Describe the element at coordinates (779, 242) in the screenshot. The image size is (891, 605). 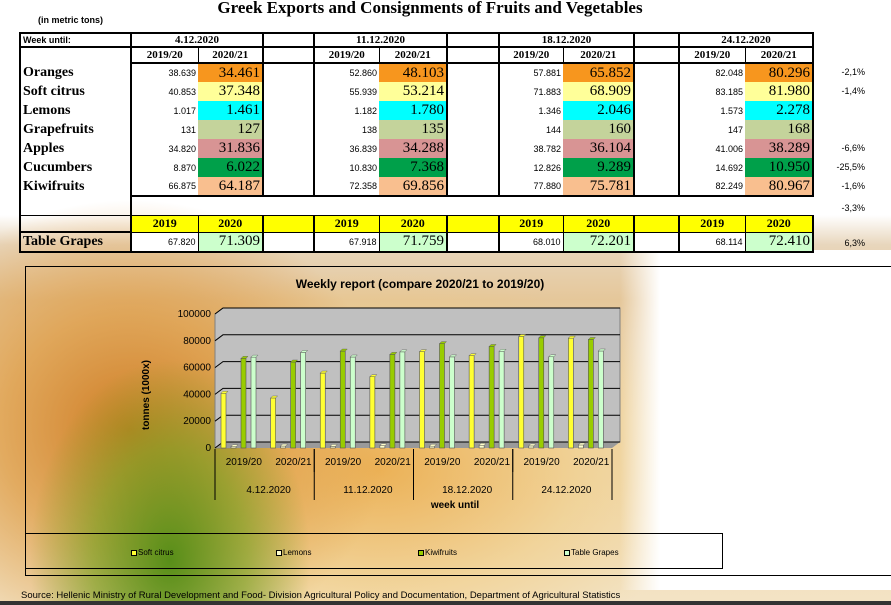
I see `value-2020: 72.410` at that location.